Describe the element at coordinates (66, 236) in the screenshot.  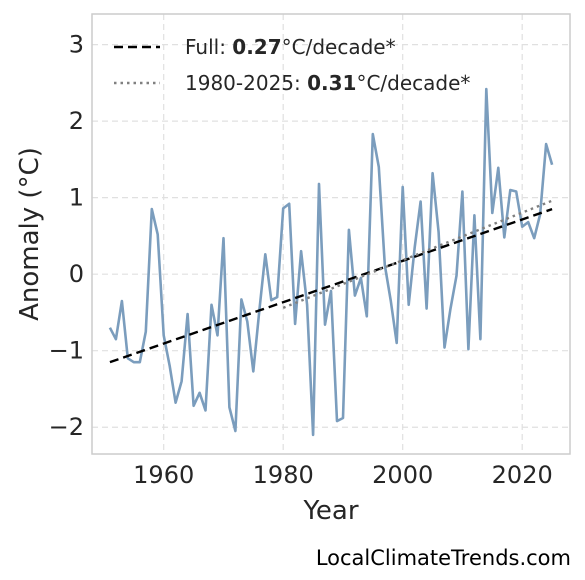
I see `y-tick-labels: −2 −1 0 1 2 3` at that location.